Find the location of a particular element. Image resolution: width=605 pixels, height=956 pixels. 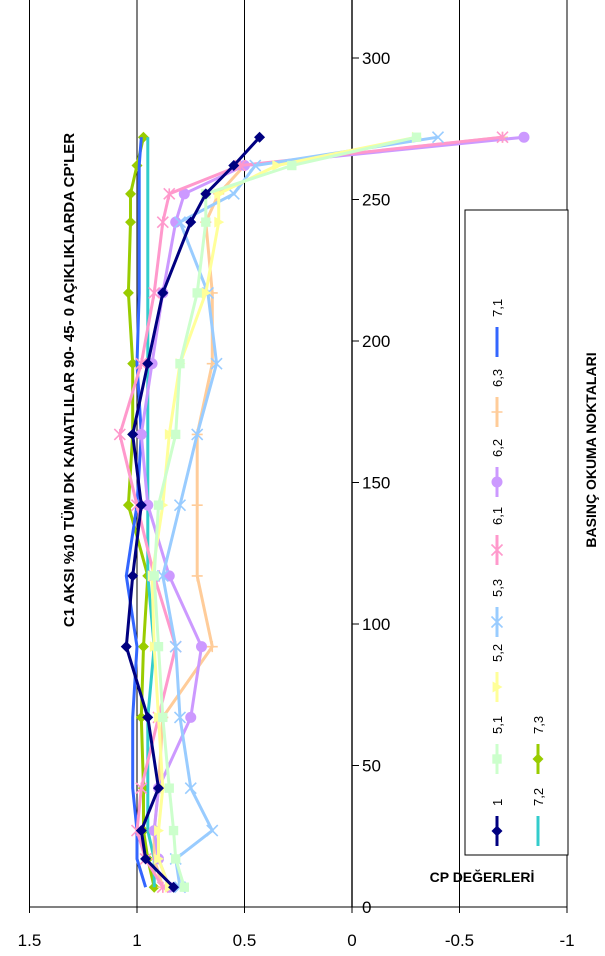

legend-item: 5,2 is located at coordinates (497, 673).